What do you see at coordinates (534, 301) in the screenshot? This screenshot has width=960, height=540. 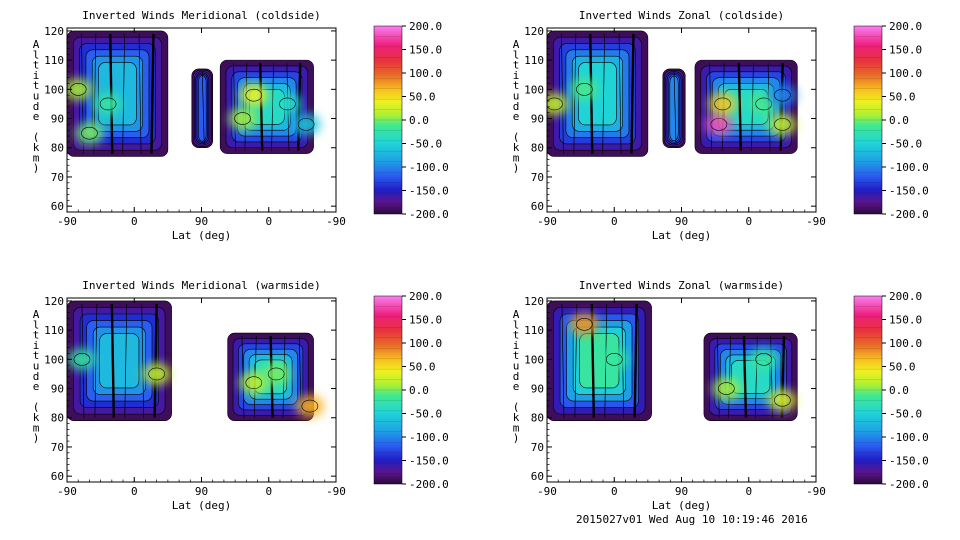 I see `y-tick-label: 120` at bounding box center [534, 301].